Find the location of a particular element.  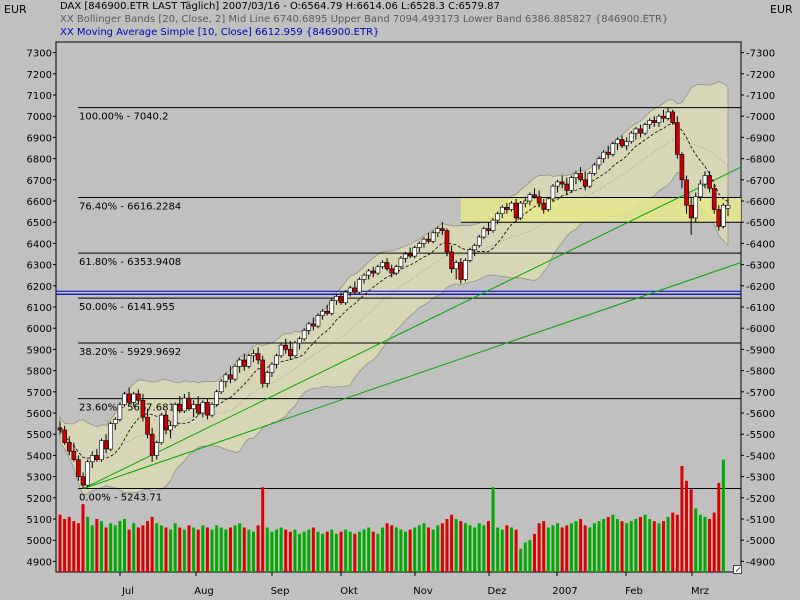

y-tick-label-left: 6900 is located at coordinates (39, 138).